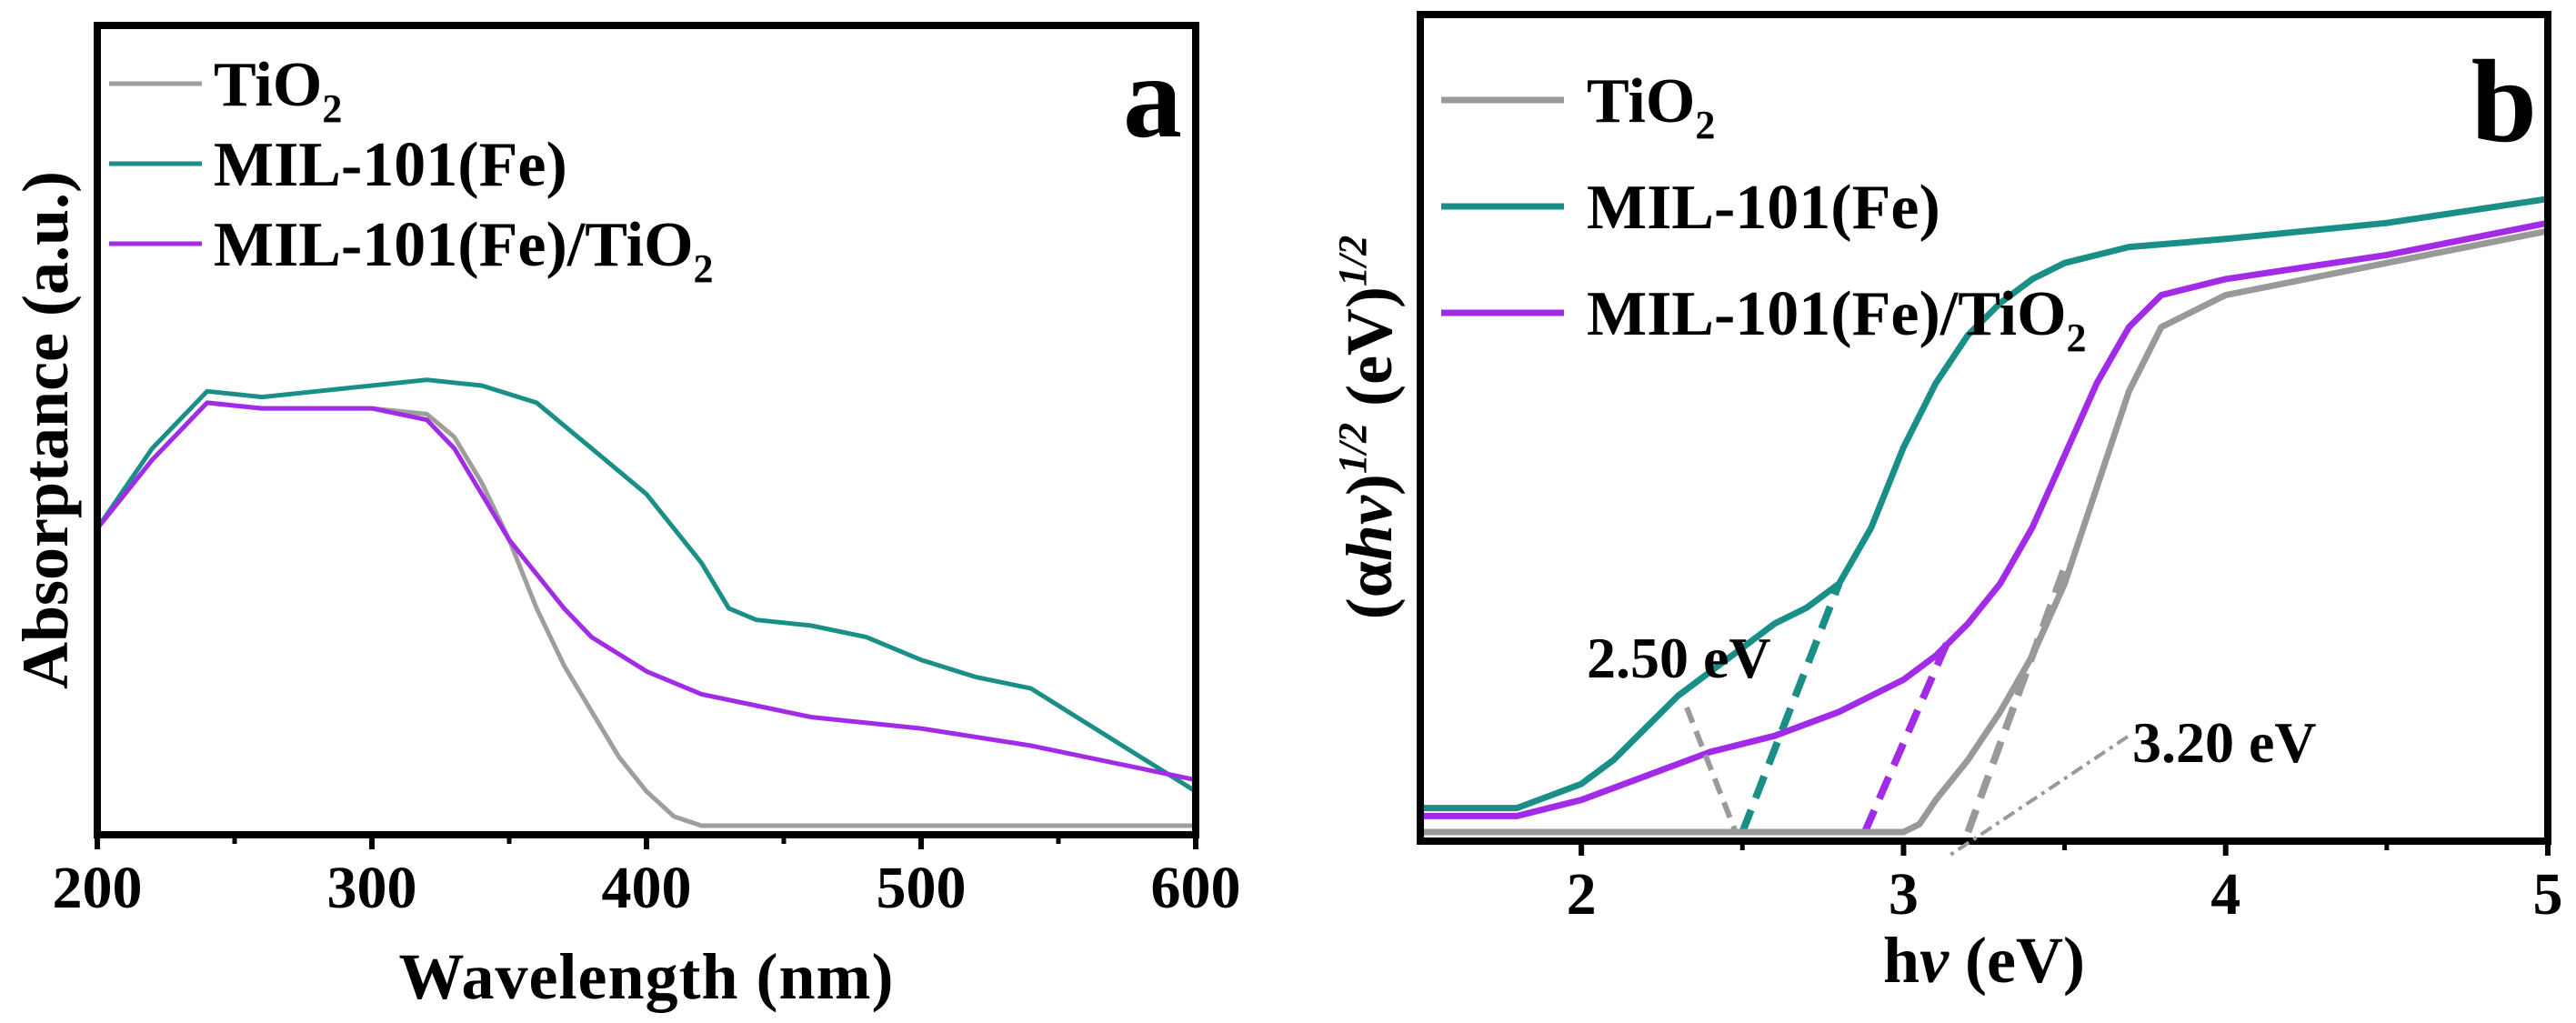  Describe the element at coordinates (2065, 884) in the screenshot. I see `panel-b-ticks: 2 3 4 5` at that location.